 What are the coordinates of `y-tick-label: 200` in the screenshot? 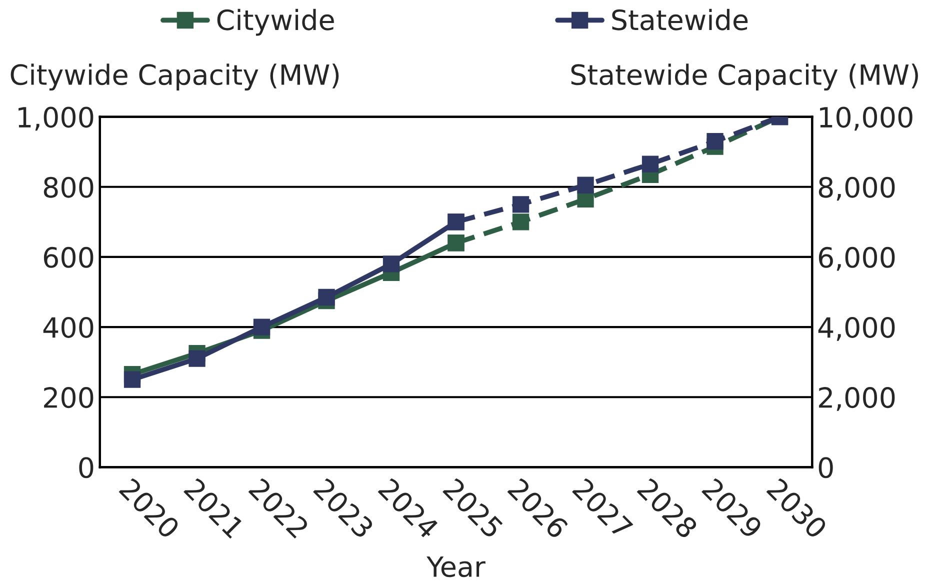 It's located at (69, 397).